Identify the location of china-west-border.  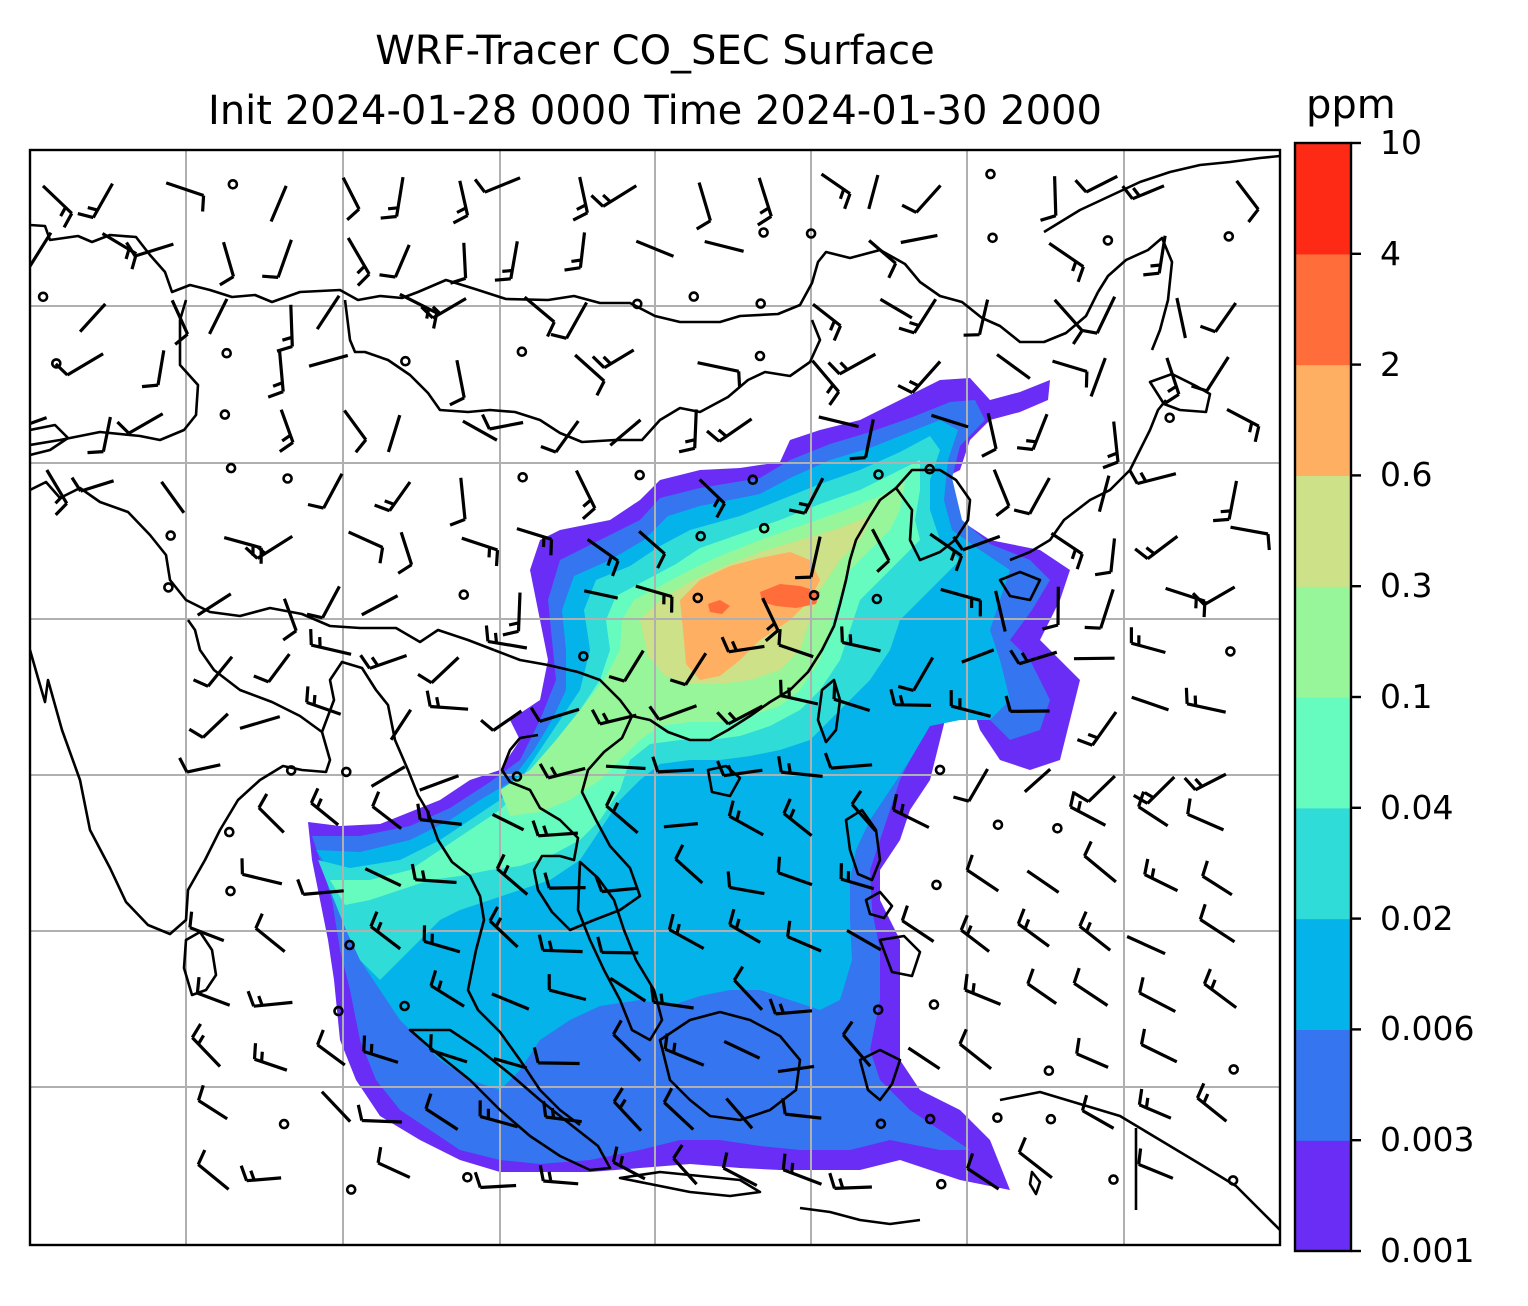
(115, 373).